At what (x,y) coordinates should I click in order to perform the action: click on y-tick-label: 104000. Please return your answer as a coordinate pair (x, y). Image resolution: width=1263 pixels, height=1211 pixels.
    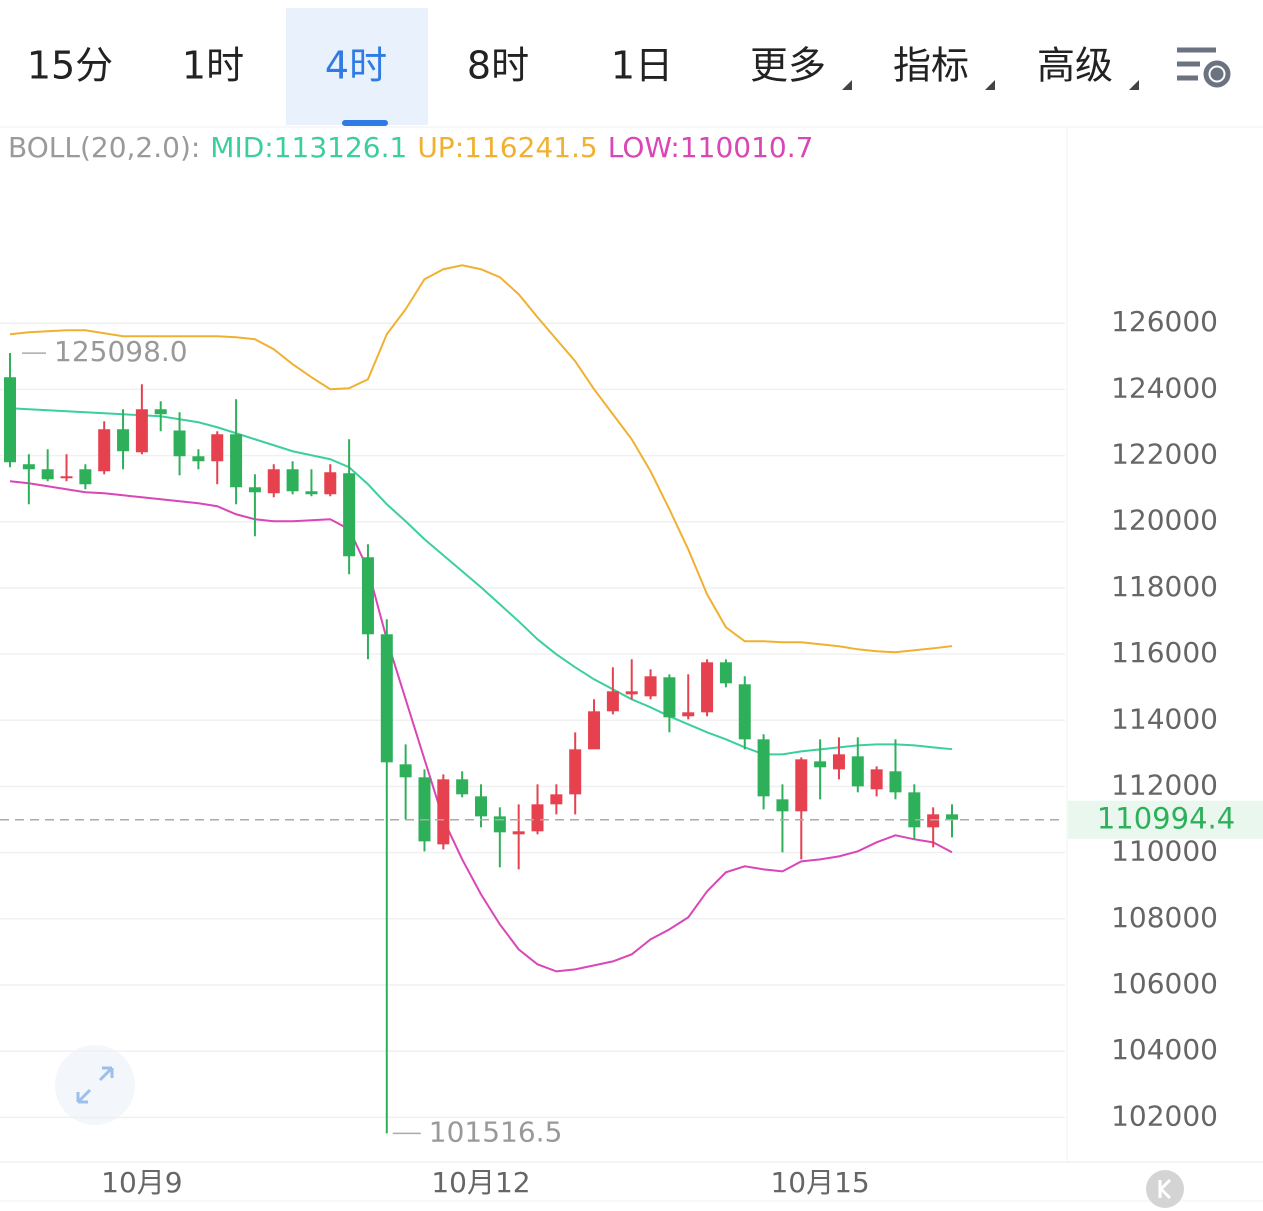
    Looking at the image, I should click on (1164, 1049).